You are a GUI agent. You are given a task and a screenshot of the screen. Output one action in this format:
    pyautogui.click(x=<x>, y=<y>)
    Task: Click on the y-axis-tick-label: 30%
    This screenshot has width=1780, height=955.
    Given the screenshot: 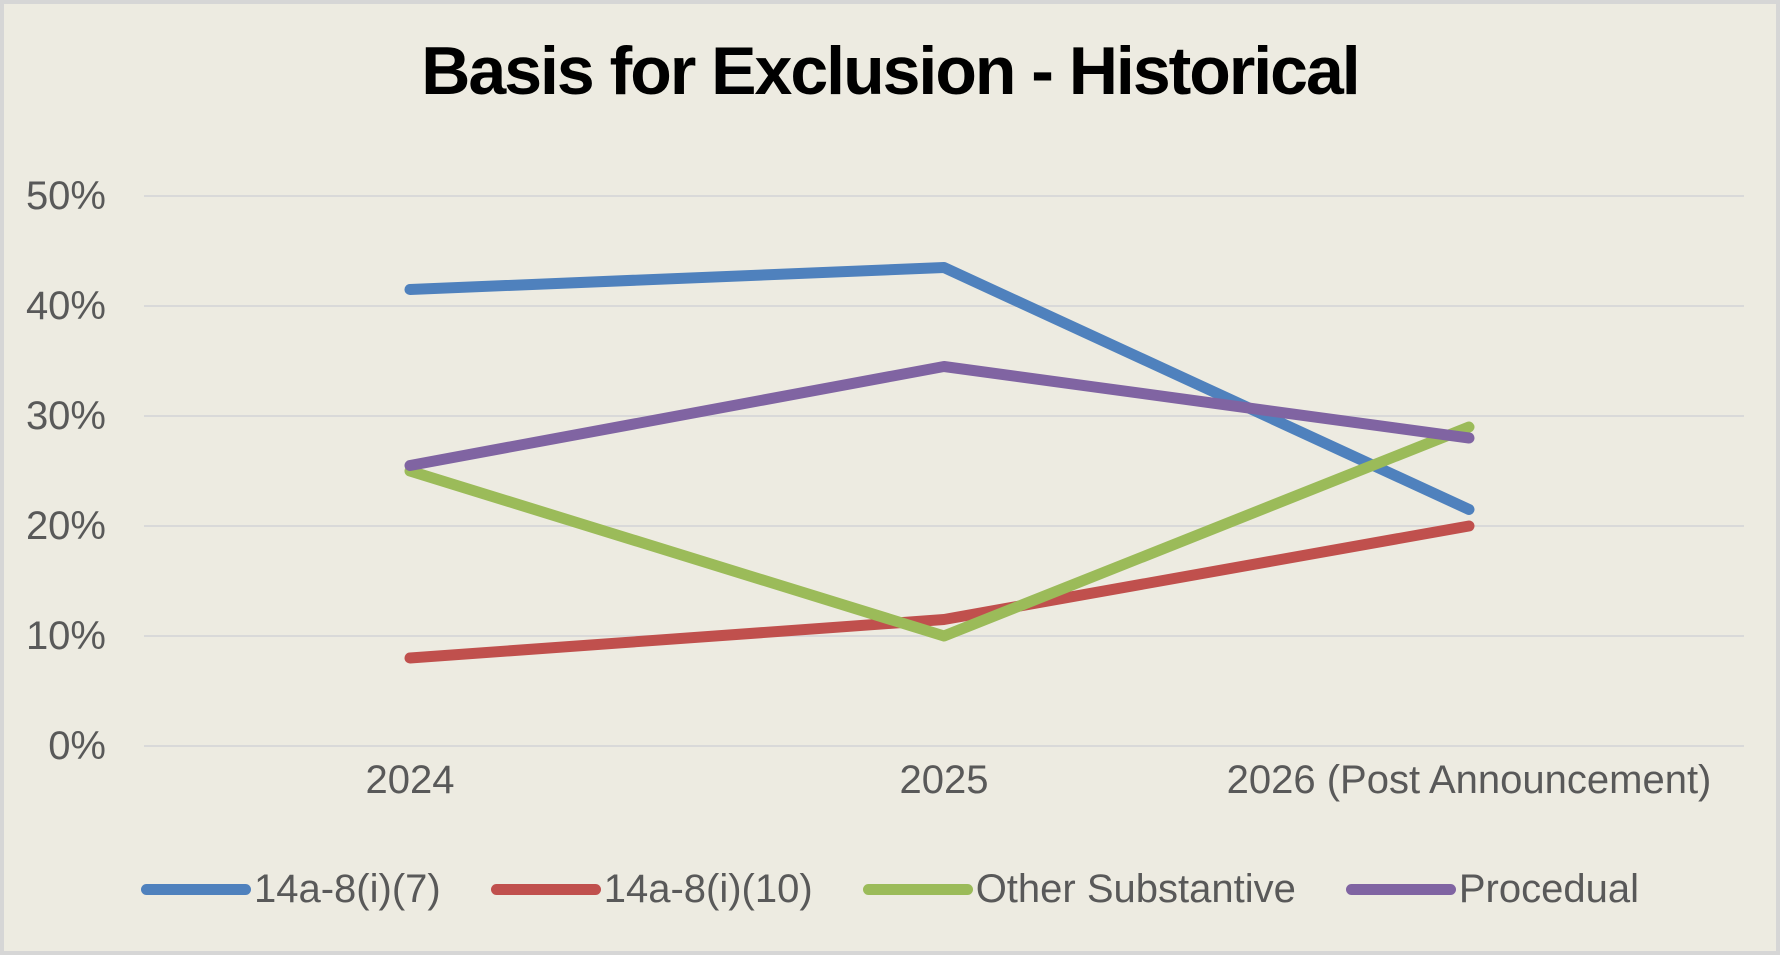 What is the action you would take?
    pyautogui.click(x=65, y=416)
    